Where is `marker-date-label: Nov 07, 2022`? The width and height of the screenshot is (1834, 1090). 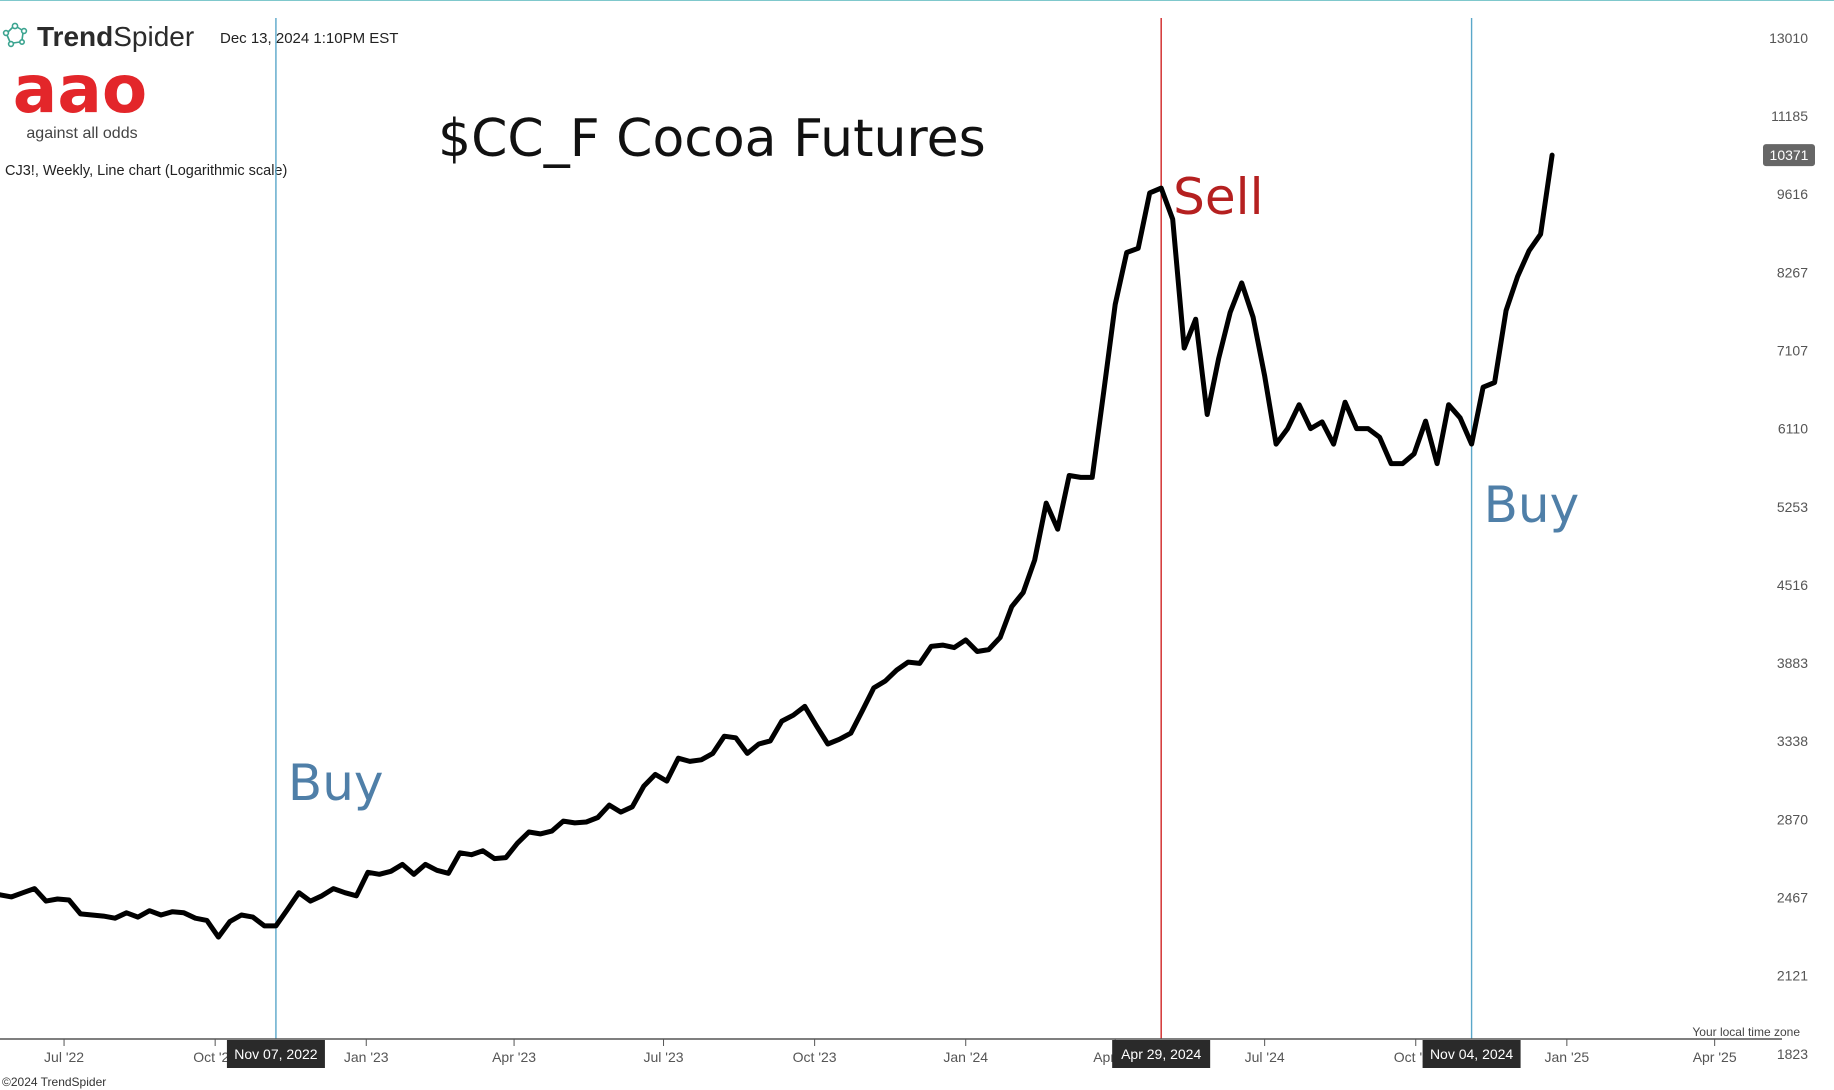 marker-date-label: Nov 07, 2022 is located at coordinates (275, 1054).